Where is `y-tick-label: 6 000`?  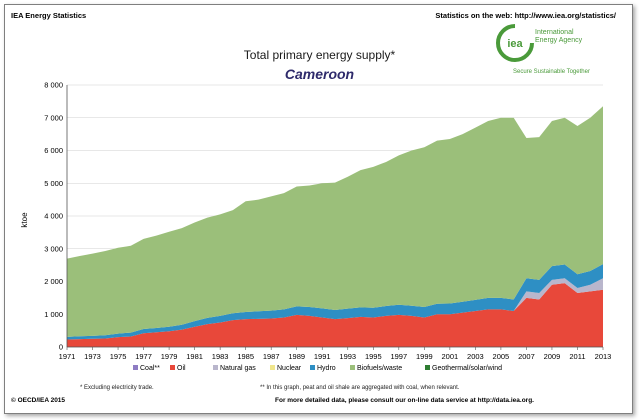 y-tick-label: 6 000 is located at coordinates (53, 150).